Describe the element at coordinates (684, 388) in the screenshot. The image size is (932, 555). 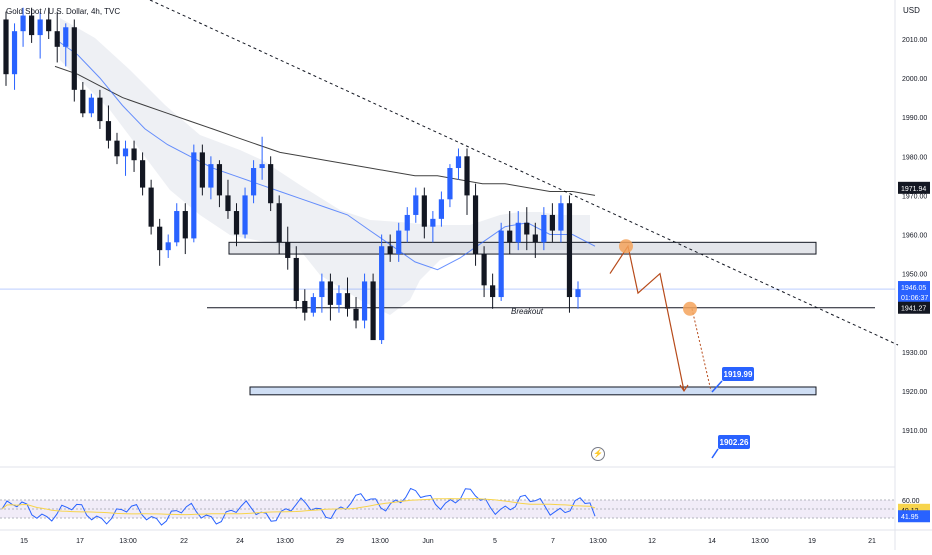
I see `arrow-head` at that location.